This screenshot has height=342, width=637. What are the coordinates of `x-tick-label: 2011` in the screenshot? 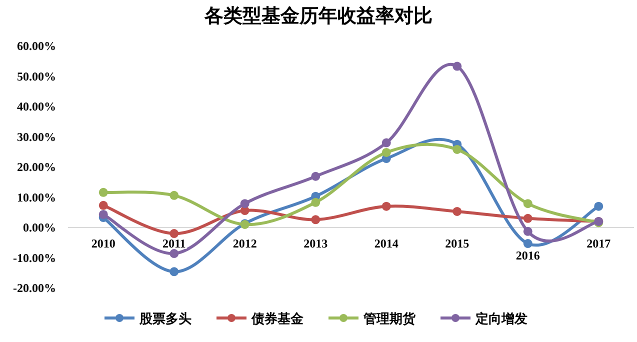 It's located at (174, 243).